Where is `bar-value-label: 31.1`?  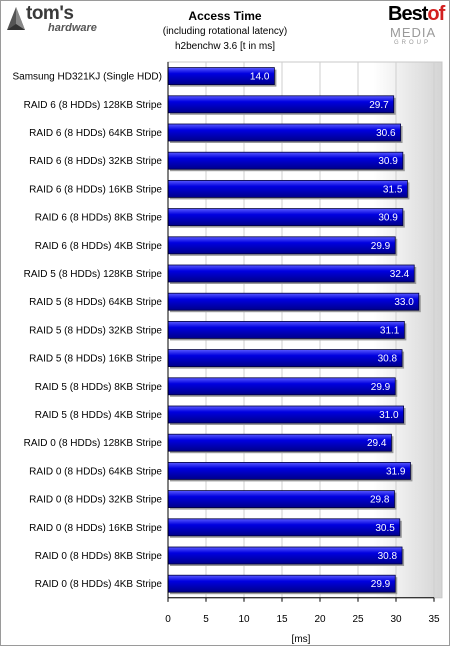 bar-value-label: 31.1 is located at coordinates (390, 330).